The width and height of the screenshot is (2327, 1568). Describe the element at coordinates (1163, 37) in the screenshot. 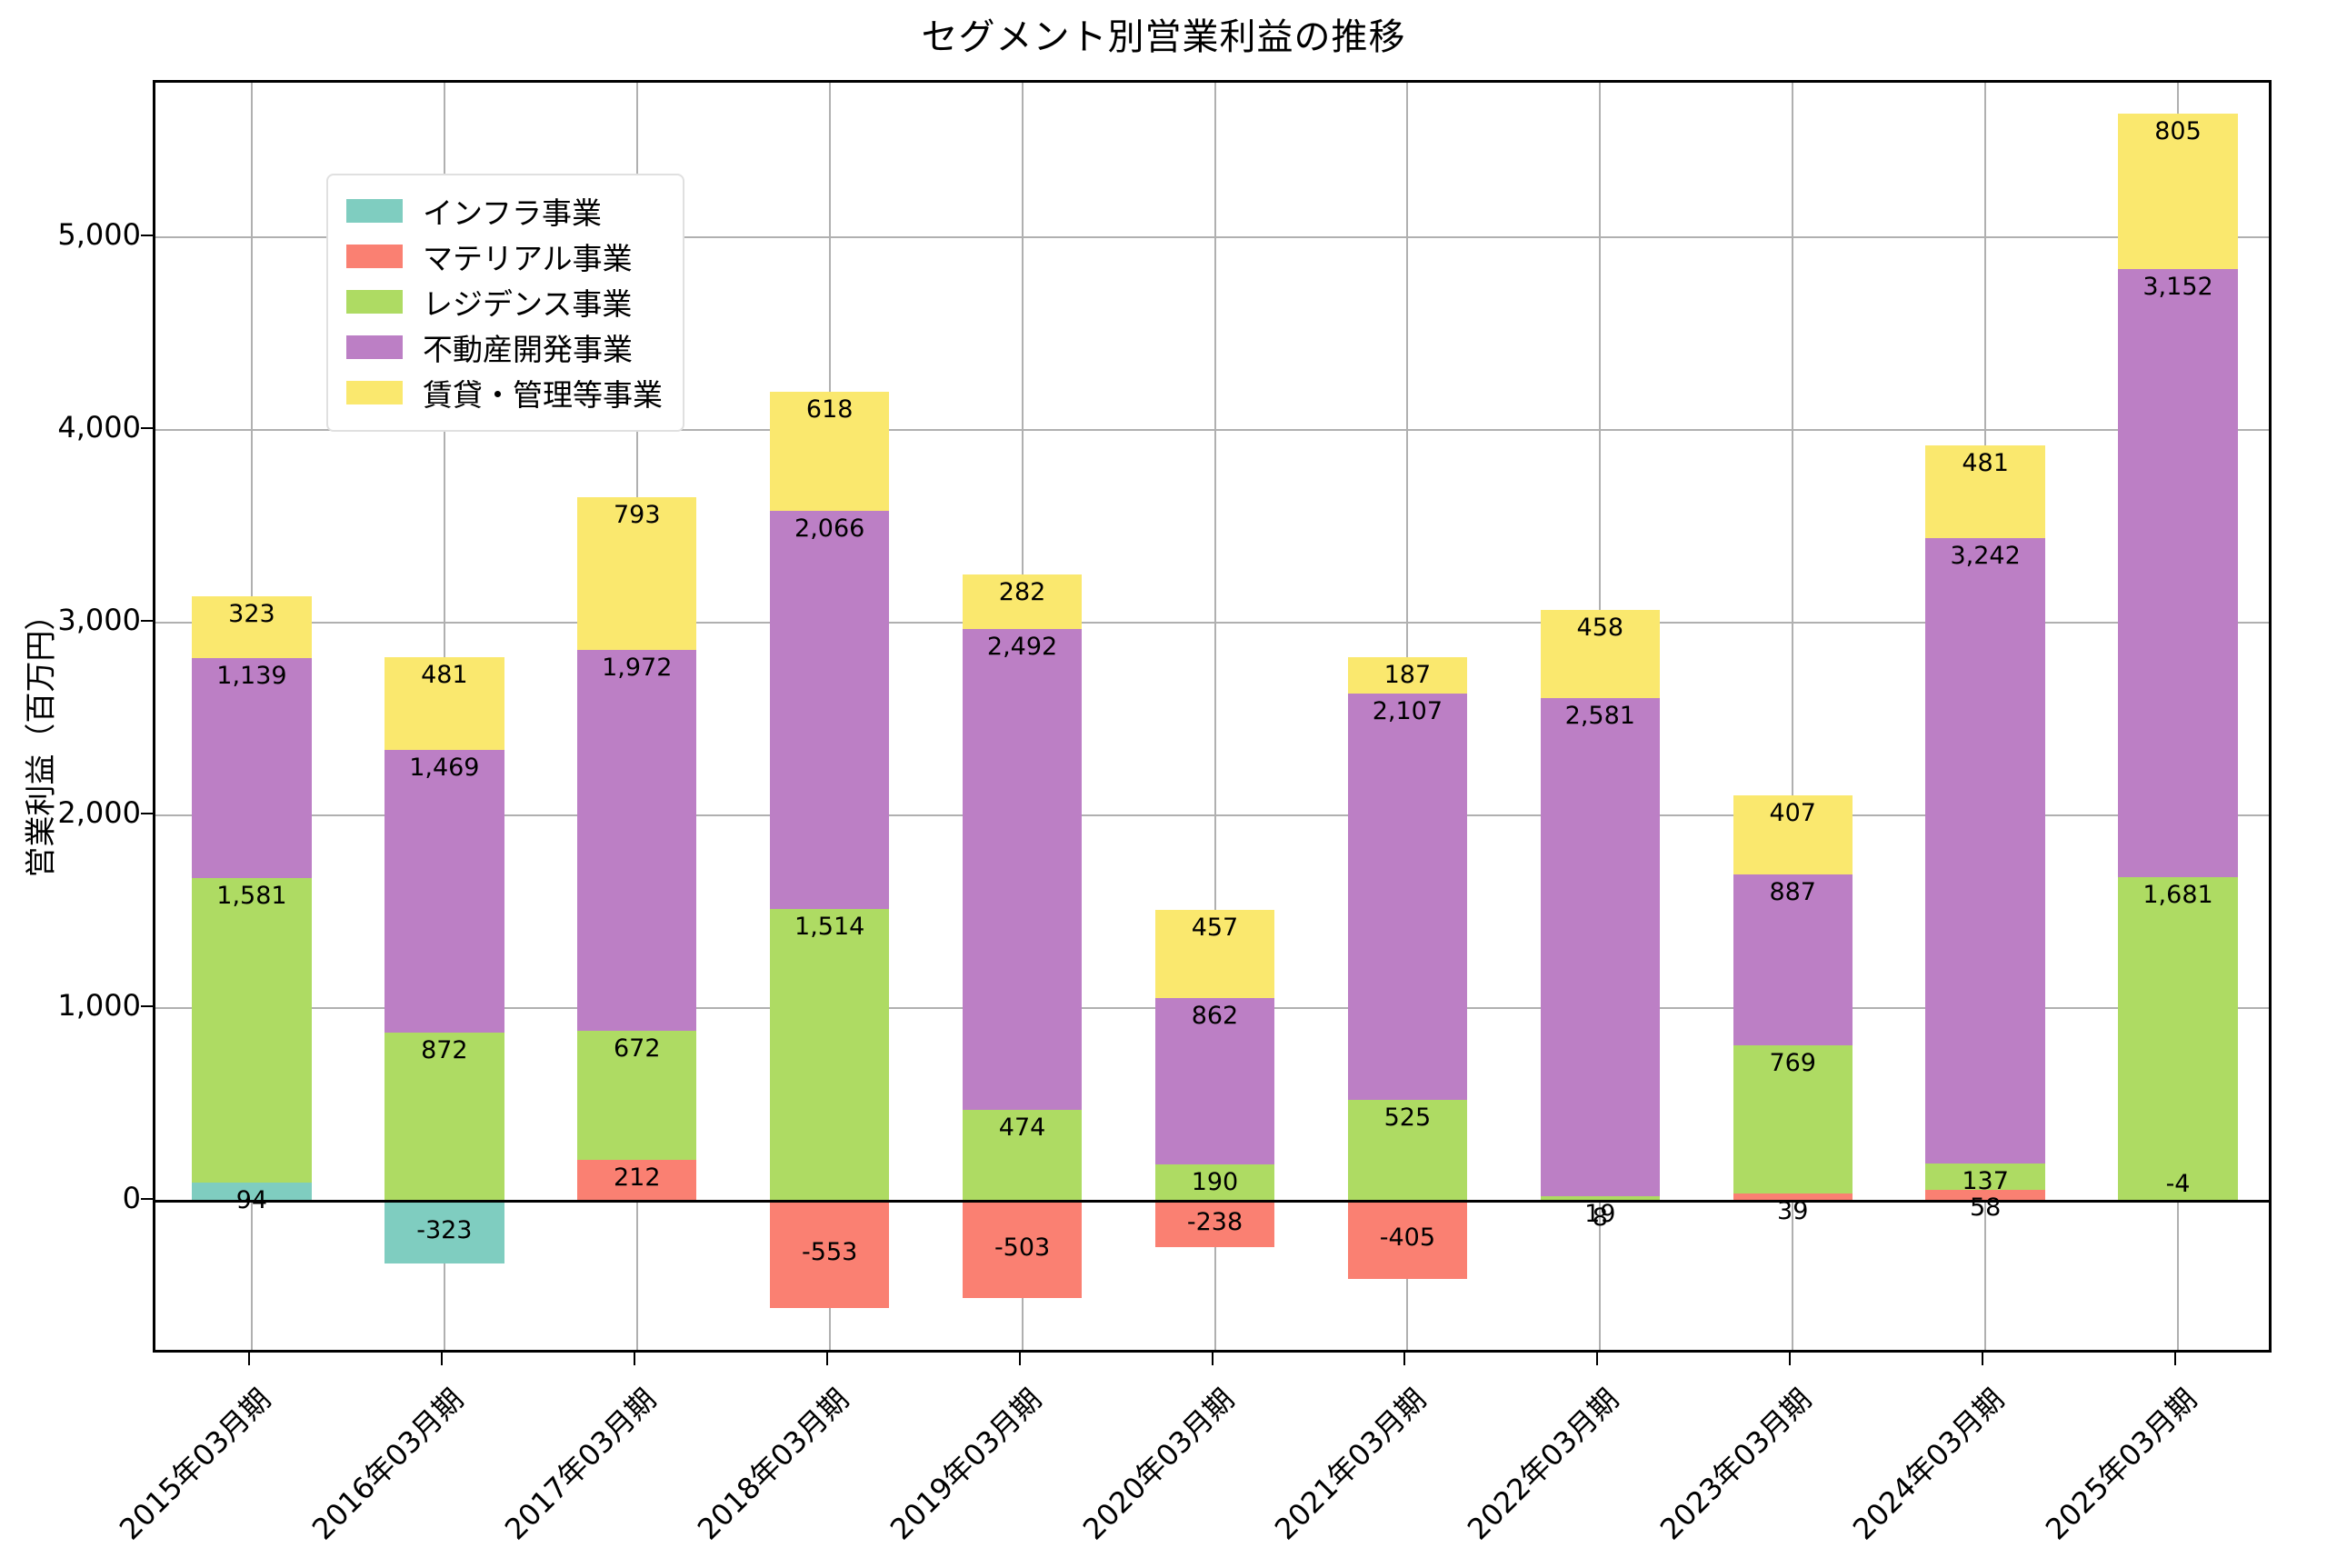

I see `chart-title: セグメント別営業利益の推移` at that location.